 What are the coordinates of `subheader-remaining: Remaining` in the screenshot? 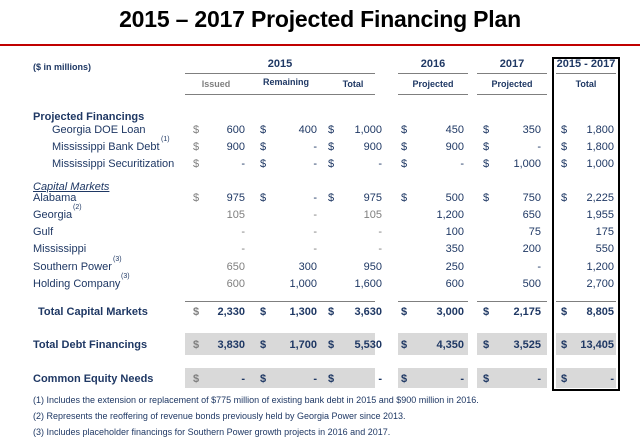 It's located at (285, 82).